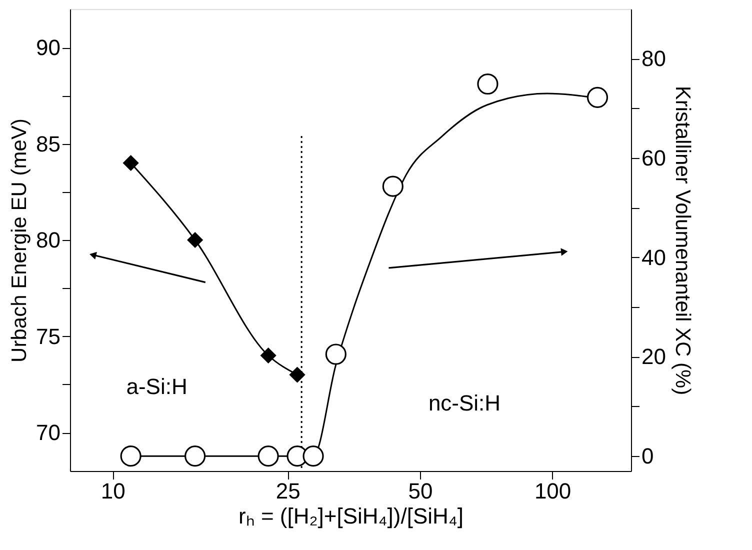 This screenshot has width=752, height=550. Describe the element at coordinates (464, 403) in the screenshot. I see `annotation: nc-Si:H` at that location.